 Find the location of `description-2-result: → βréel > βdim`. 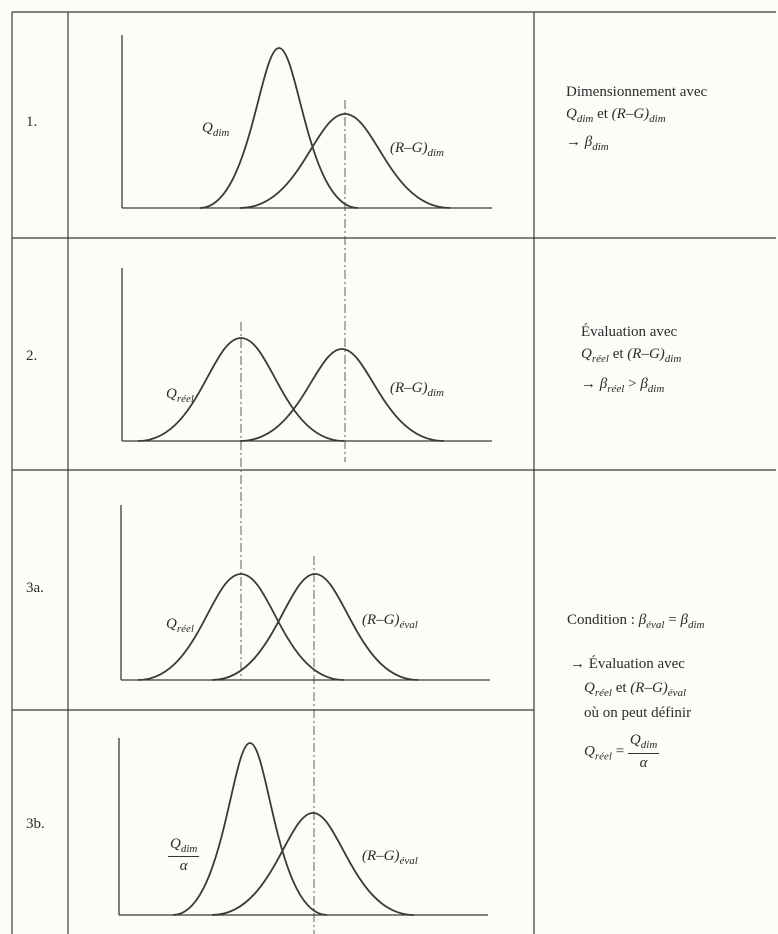

description-2-result: → βréel > βdim is located at coordinates (623, 385).